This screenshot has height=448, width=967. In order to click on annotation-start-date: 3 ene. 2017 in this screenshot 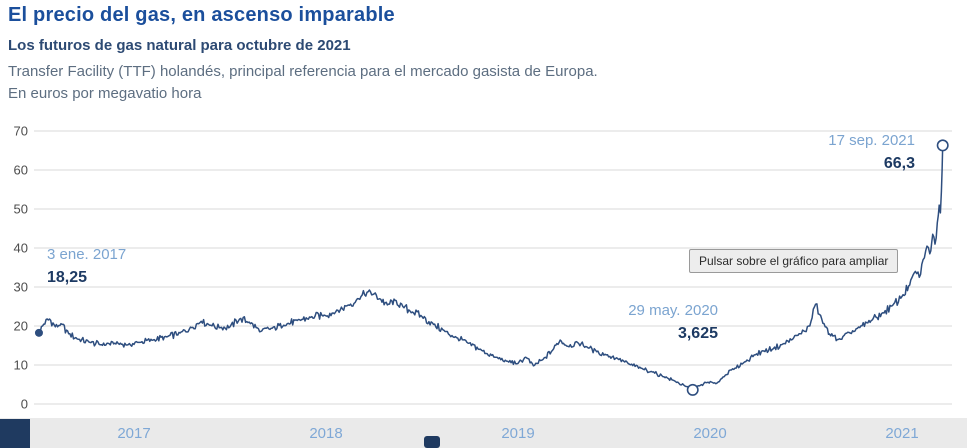, I will do `click(87, 254)`.